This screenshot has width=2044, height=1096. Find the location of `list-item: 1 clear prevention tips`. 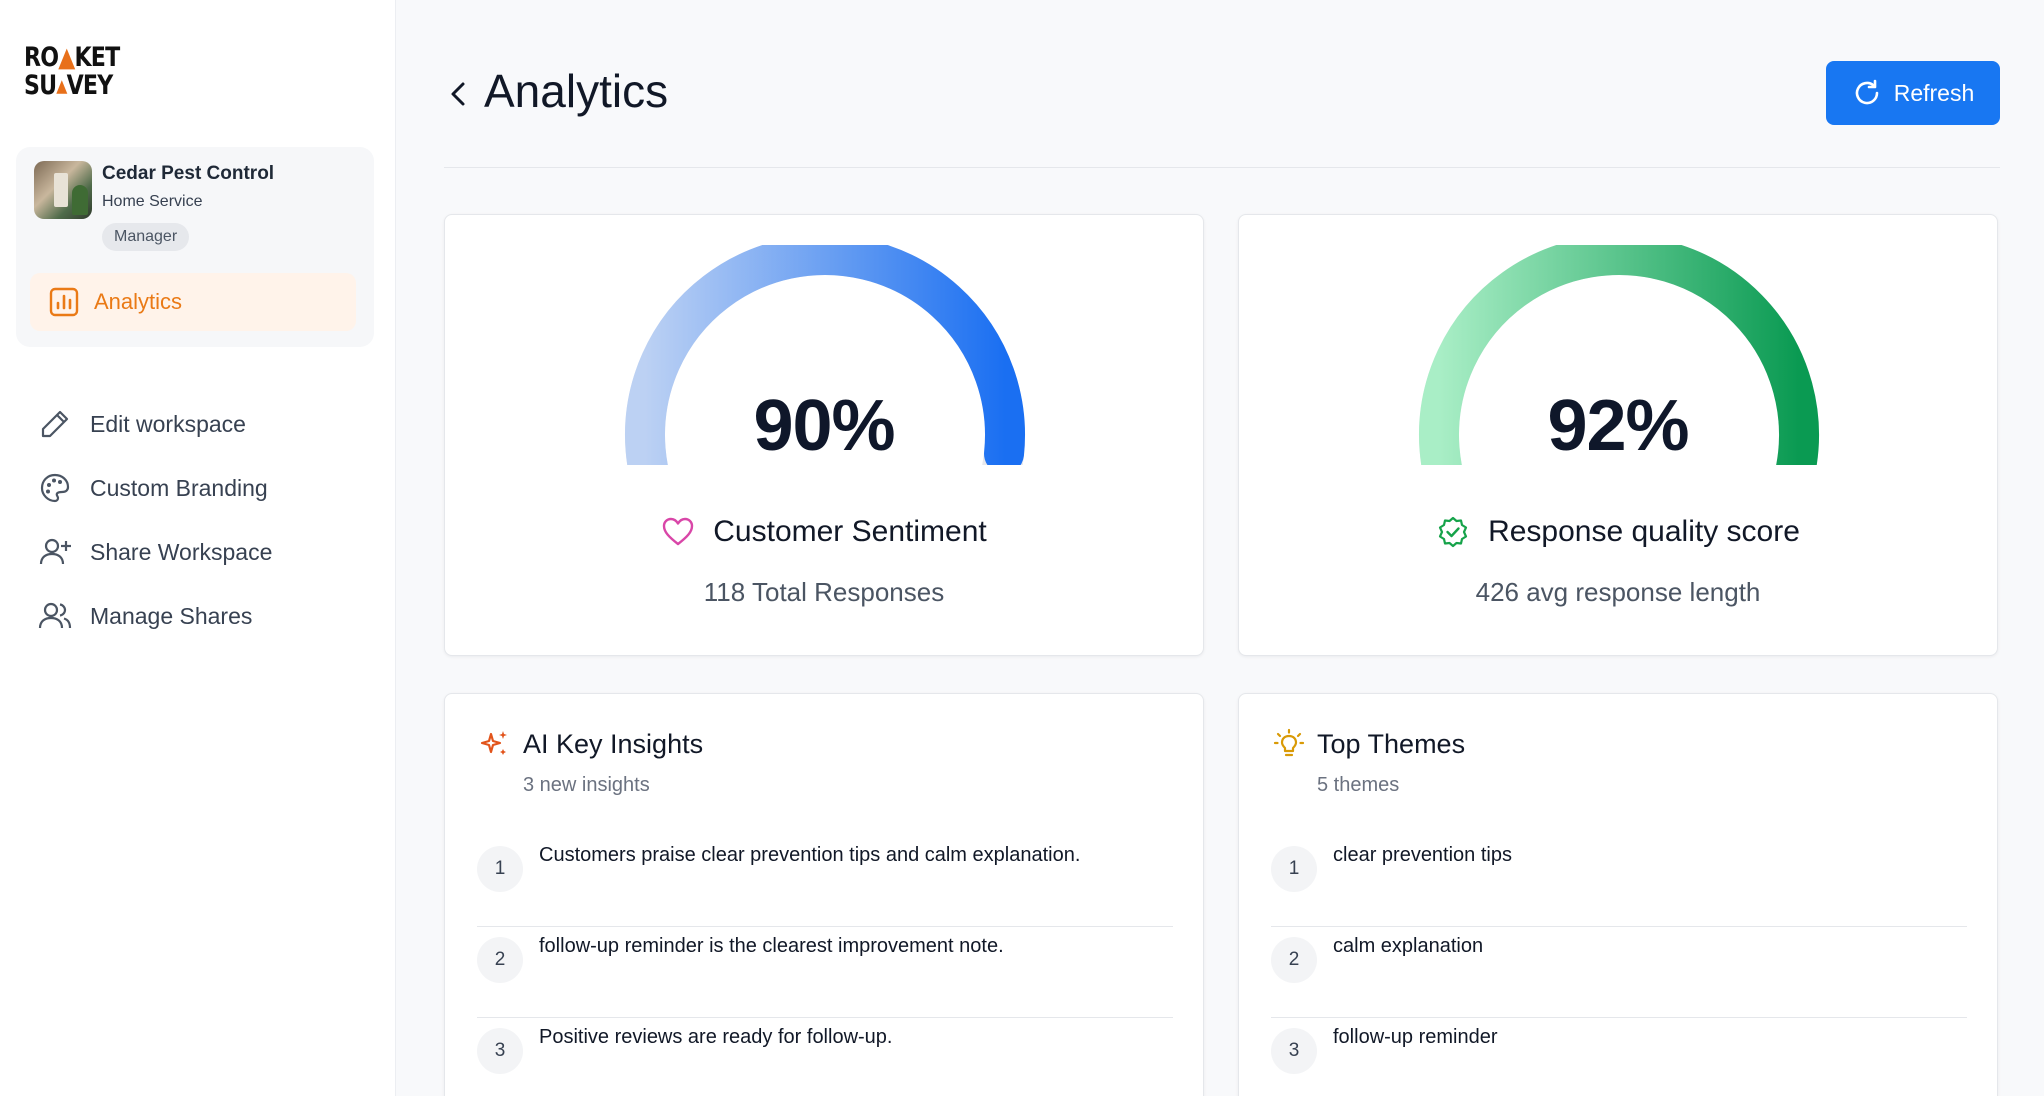

list-item: 1 clear prevention tips is located at coordinates (1619, 881).